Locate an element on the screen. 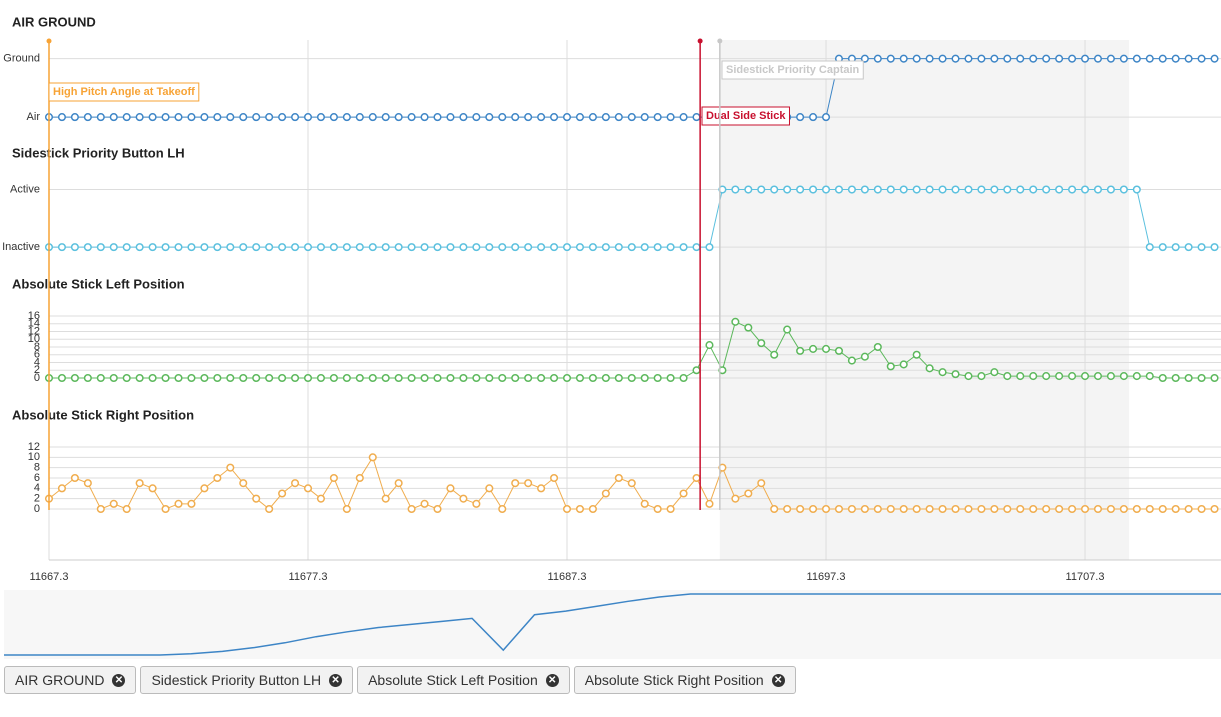  navigator-line is located at coordinates (612, 624).